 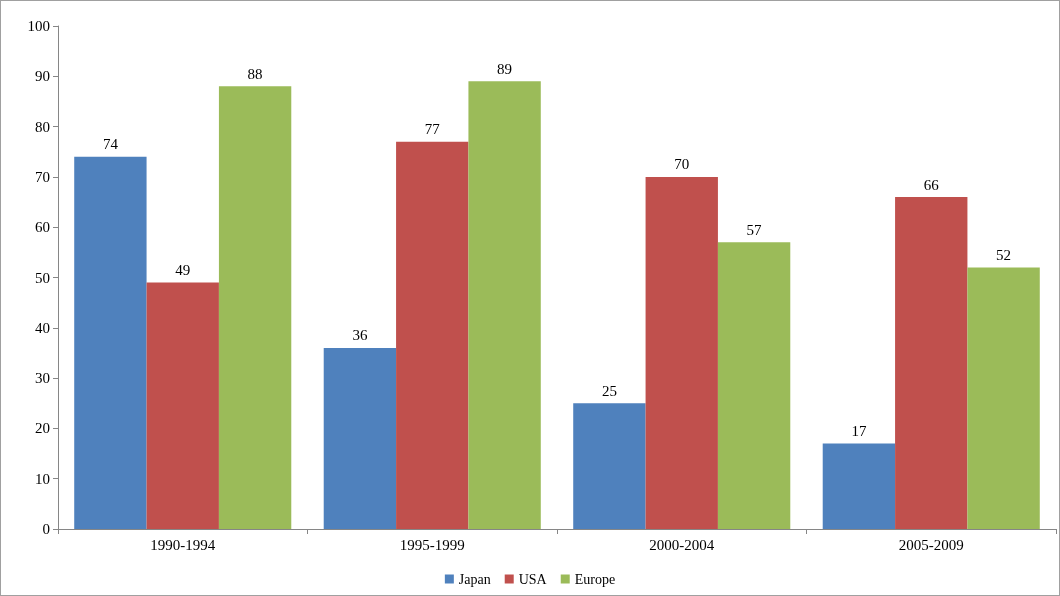 What do you see at coordinates (42, 327) in the screenshot?
I see `y-tick-label: 40` at bounding box center [42, 327].